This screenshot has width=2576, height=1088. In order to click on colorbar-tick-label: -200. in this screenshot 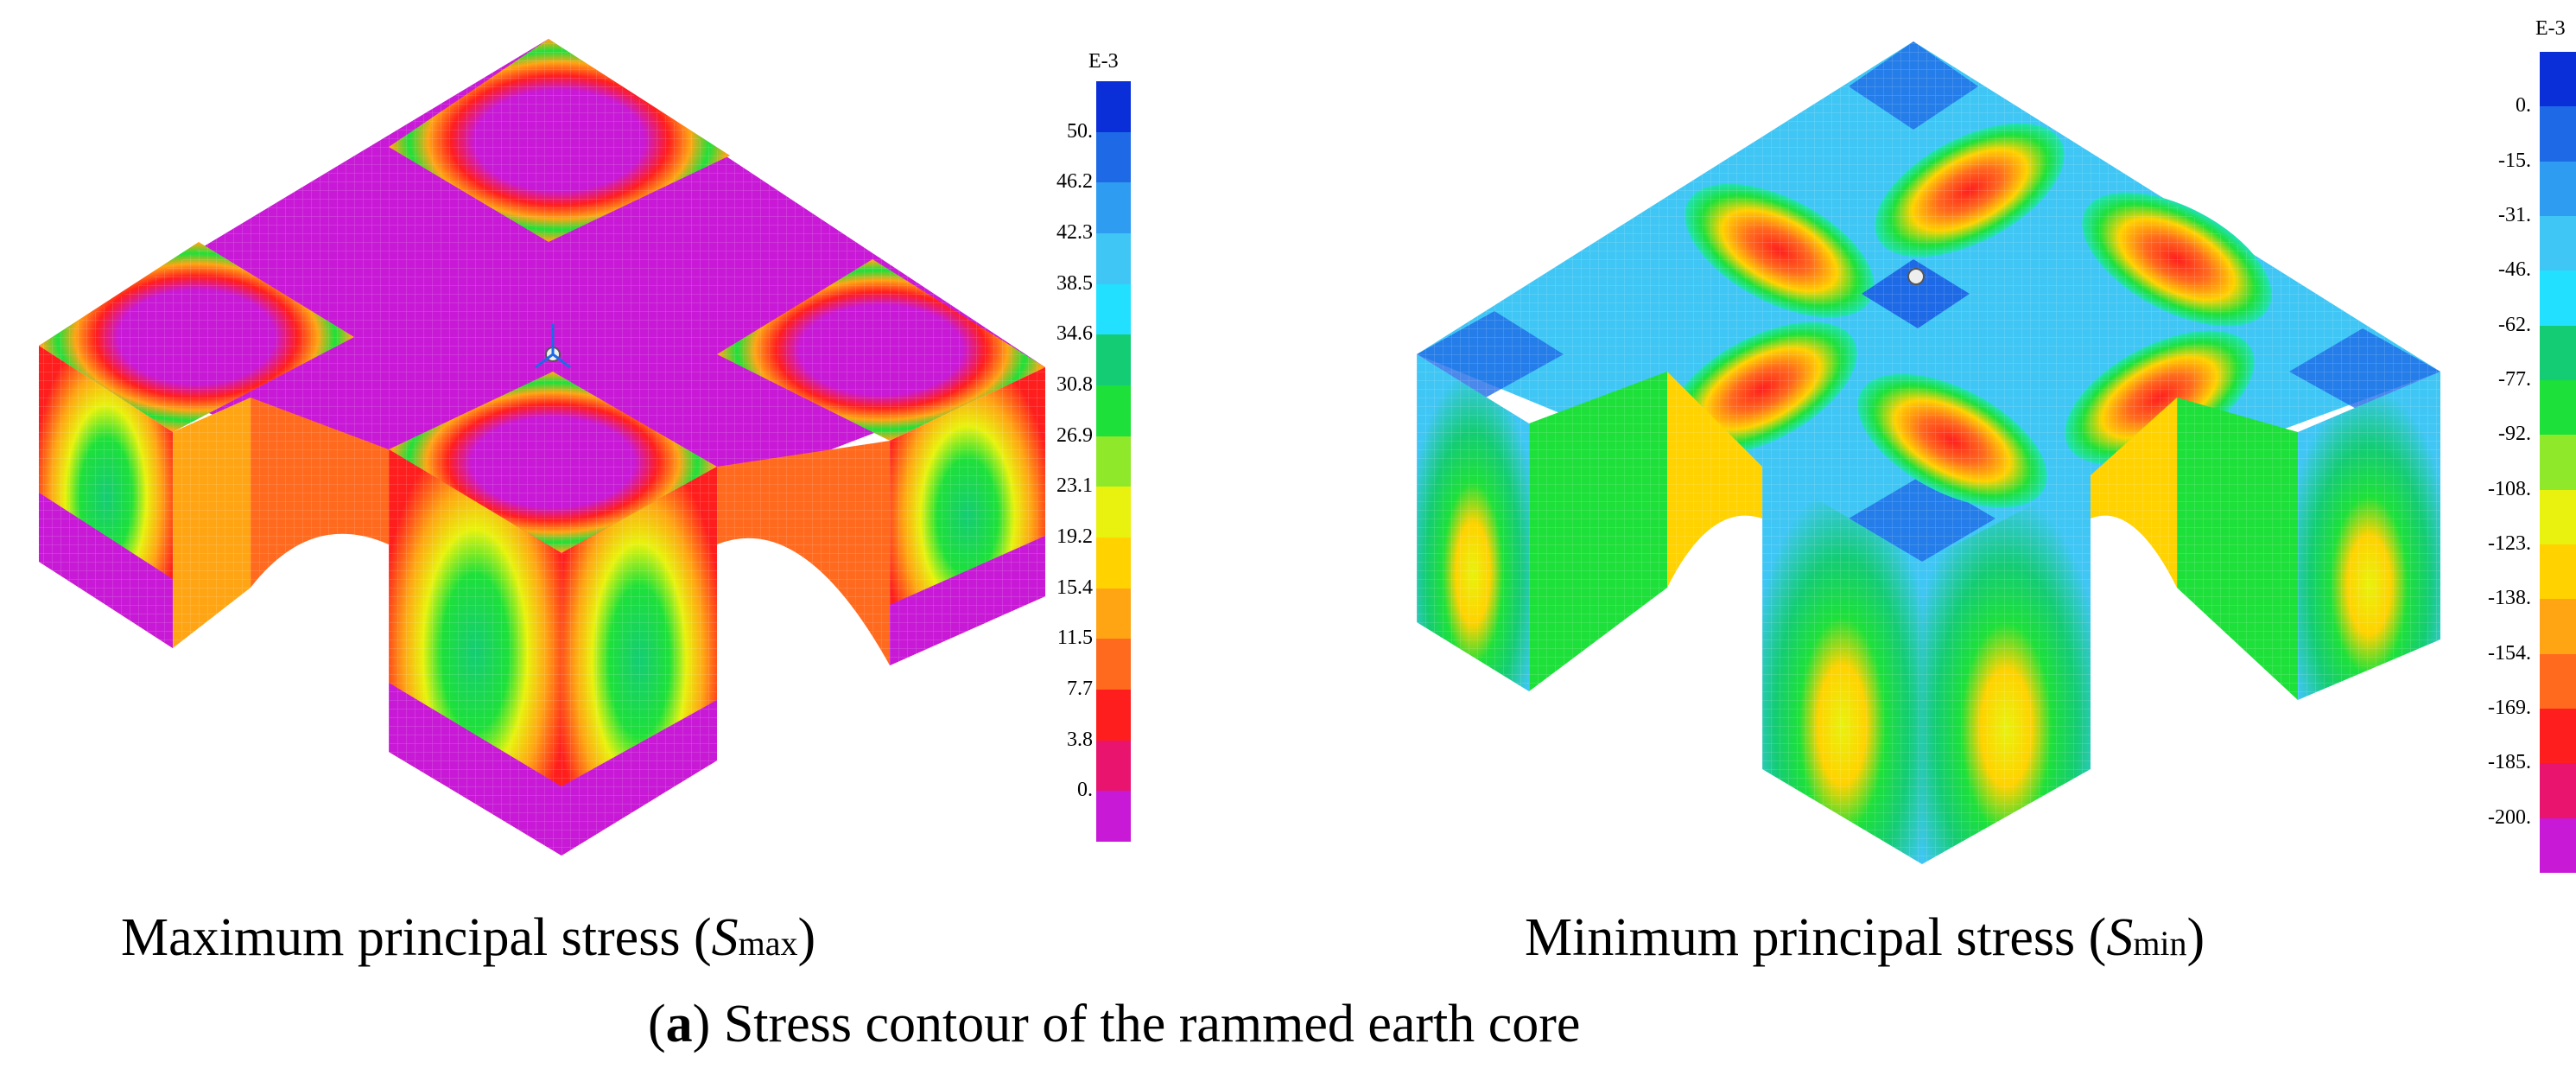, I will do `click(2509, 817)`.